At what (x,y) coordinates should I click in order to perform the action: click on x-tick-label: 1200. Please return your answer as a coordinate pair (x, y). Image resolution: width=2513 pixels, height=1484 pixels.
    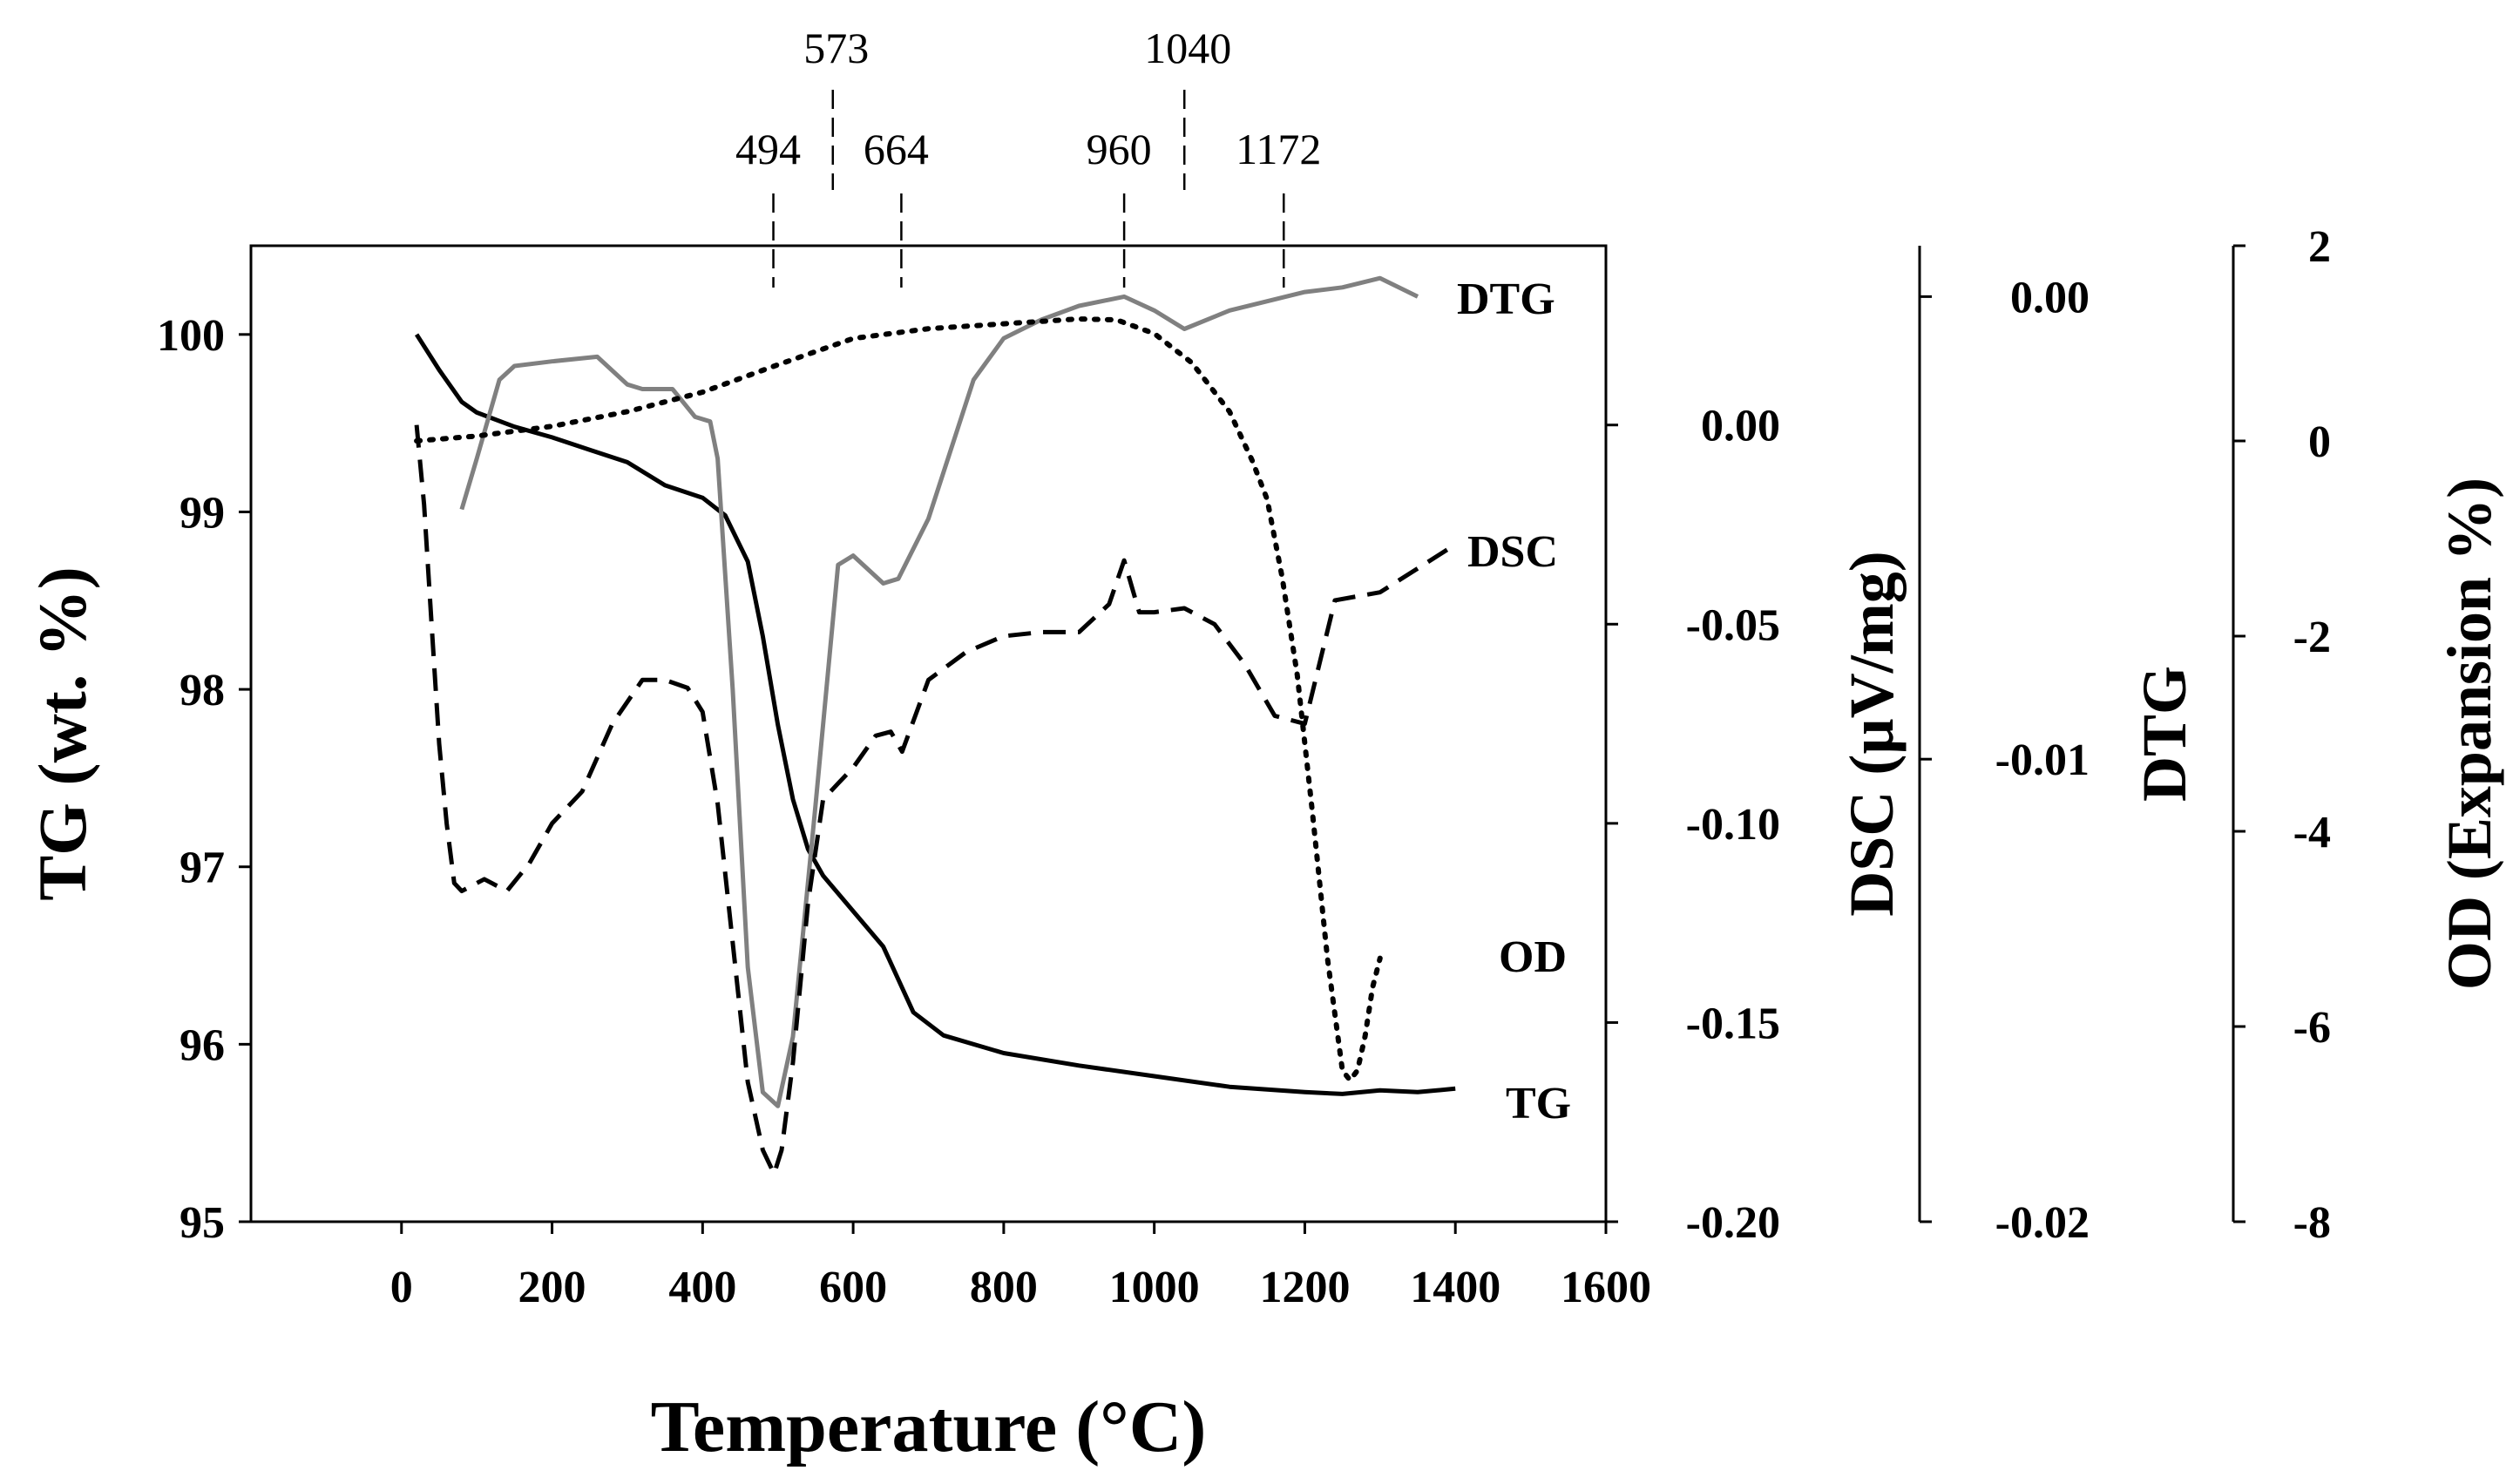
    Looking at the image, I should click on (1304, 1287).